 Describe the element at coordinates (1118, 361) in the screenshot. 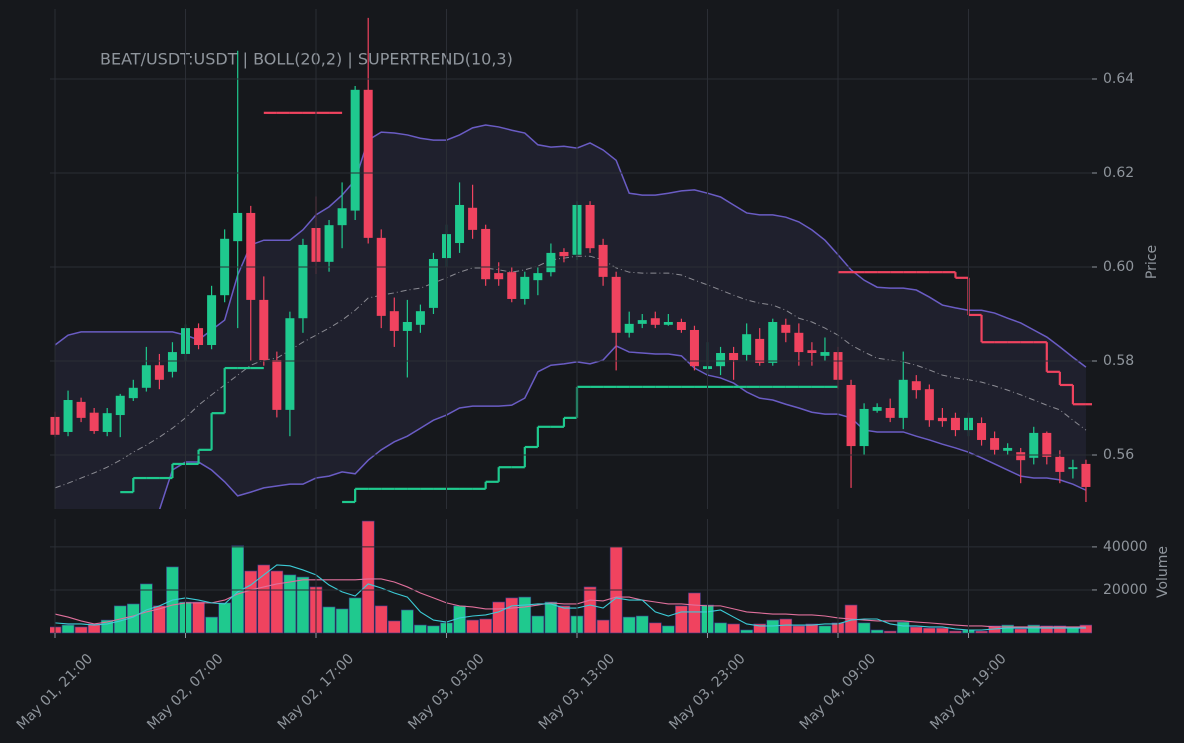

I see `y-tick-label: 0.58` at that location.